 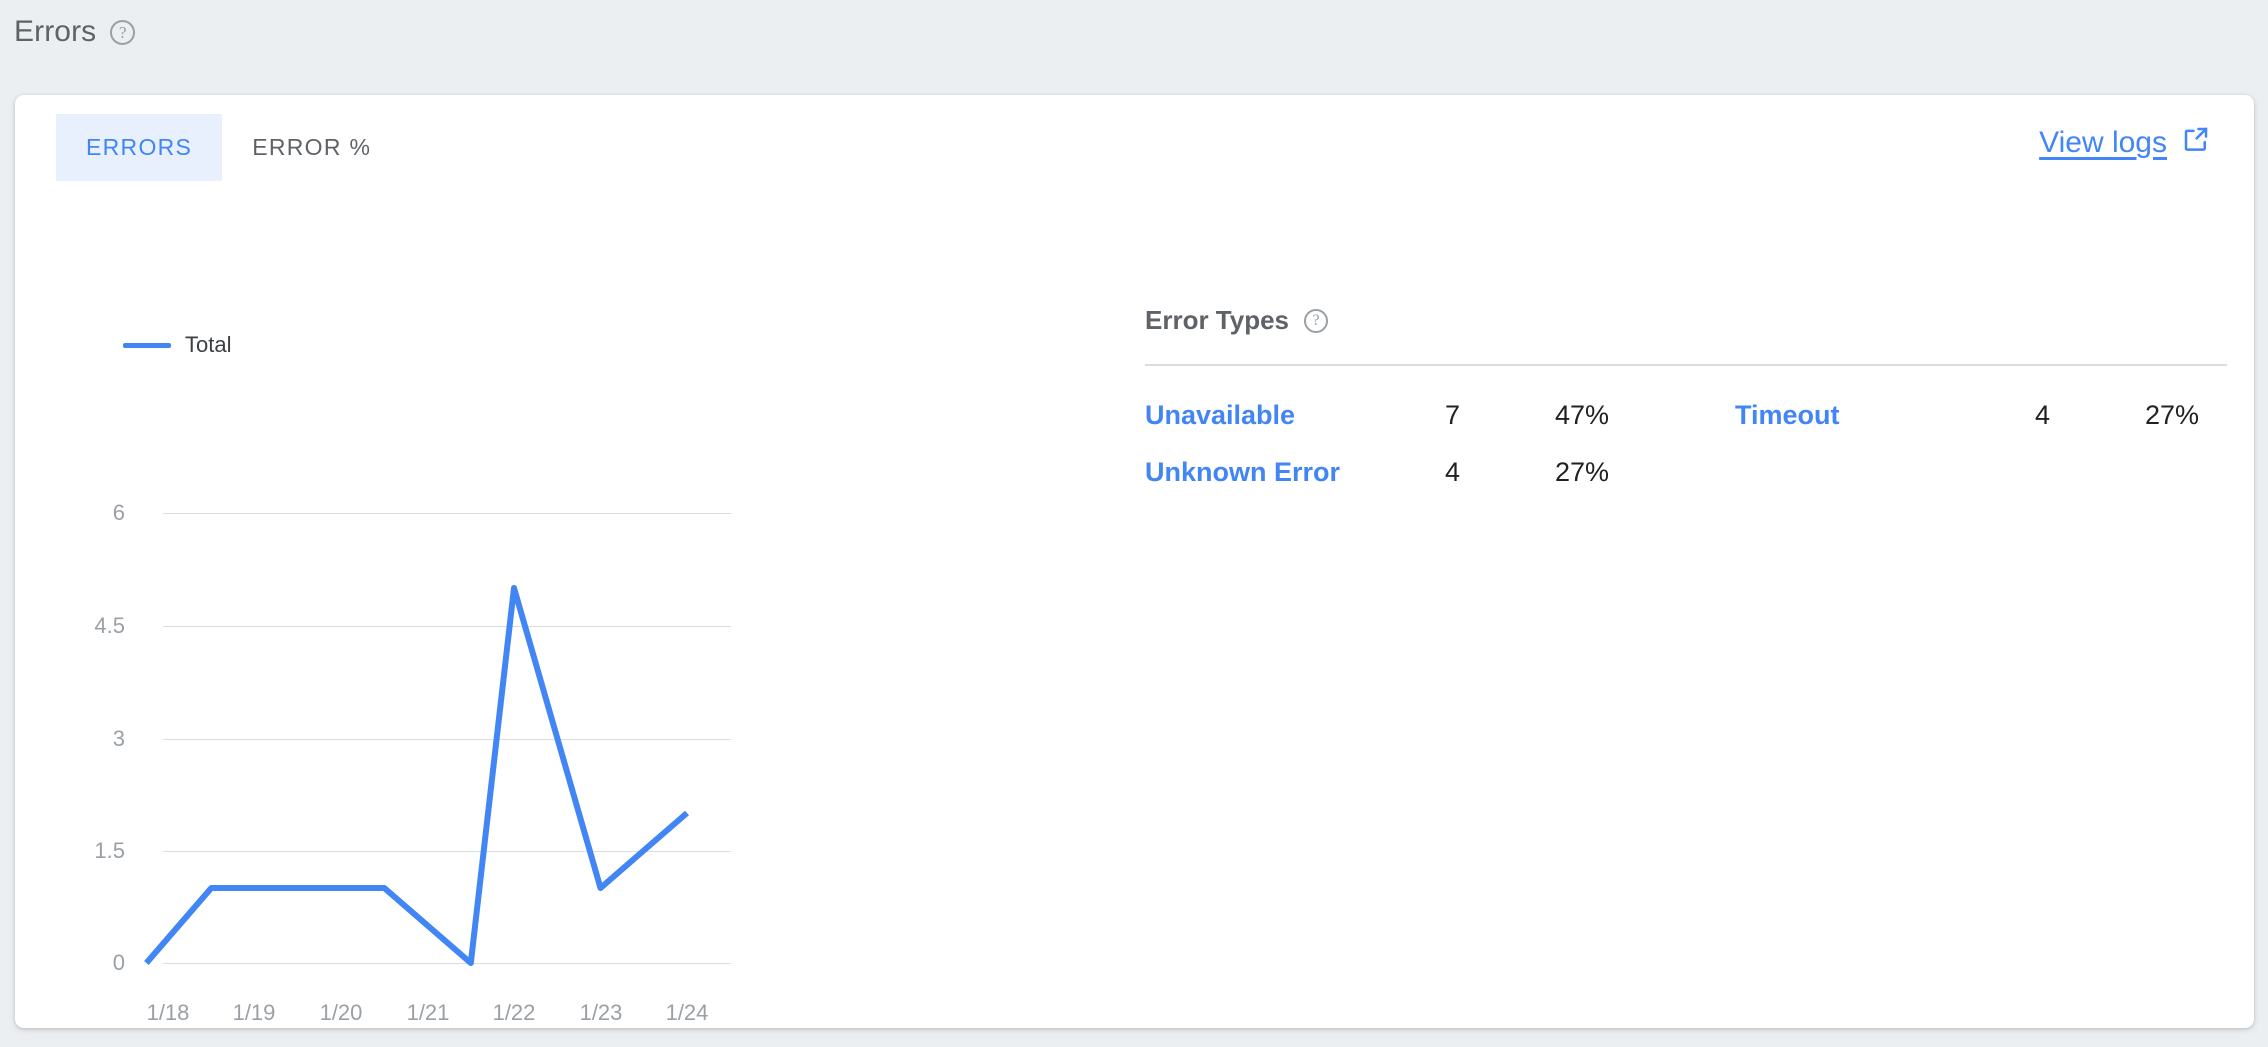 I want to click on x-axis-tick: 1/18, so click(x=168, y=1012).